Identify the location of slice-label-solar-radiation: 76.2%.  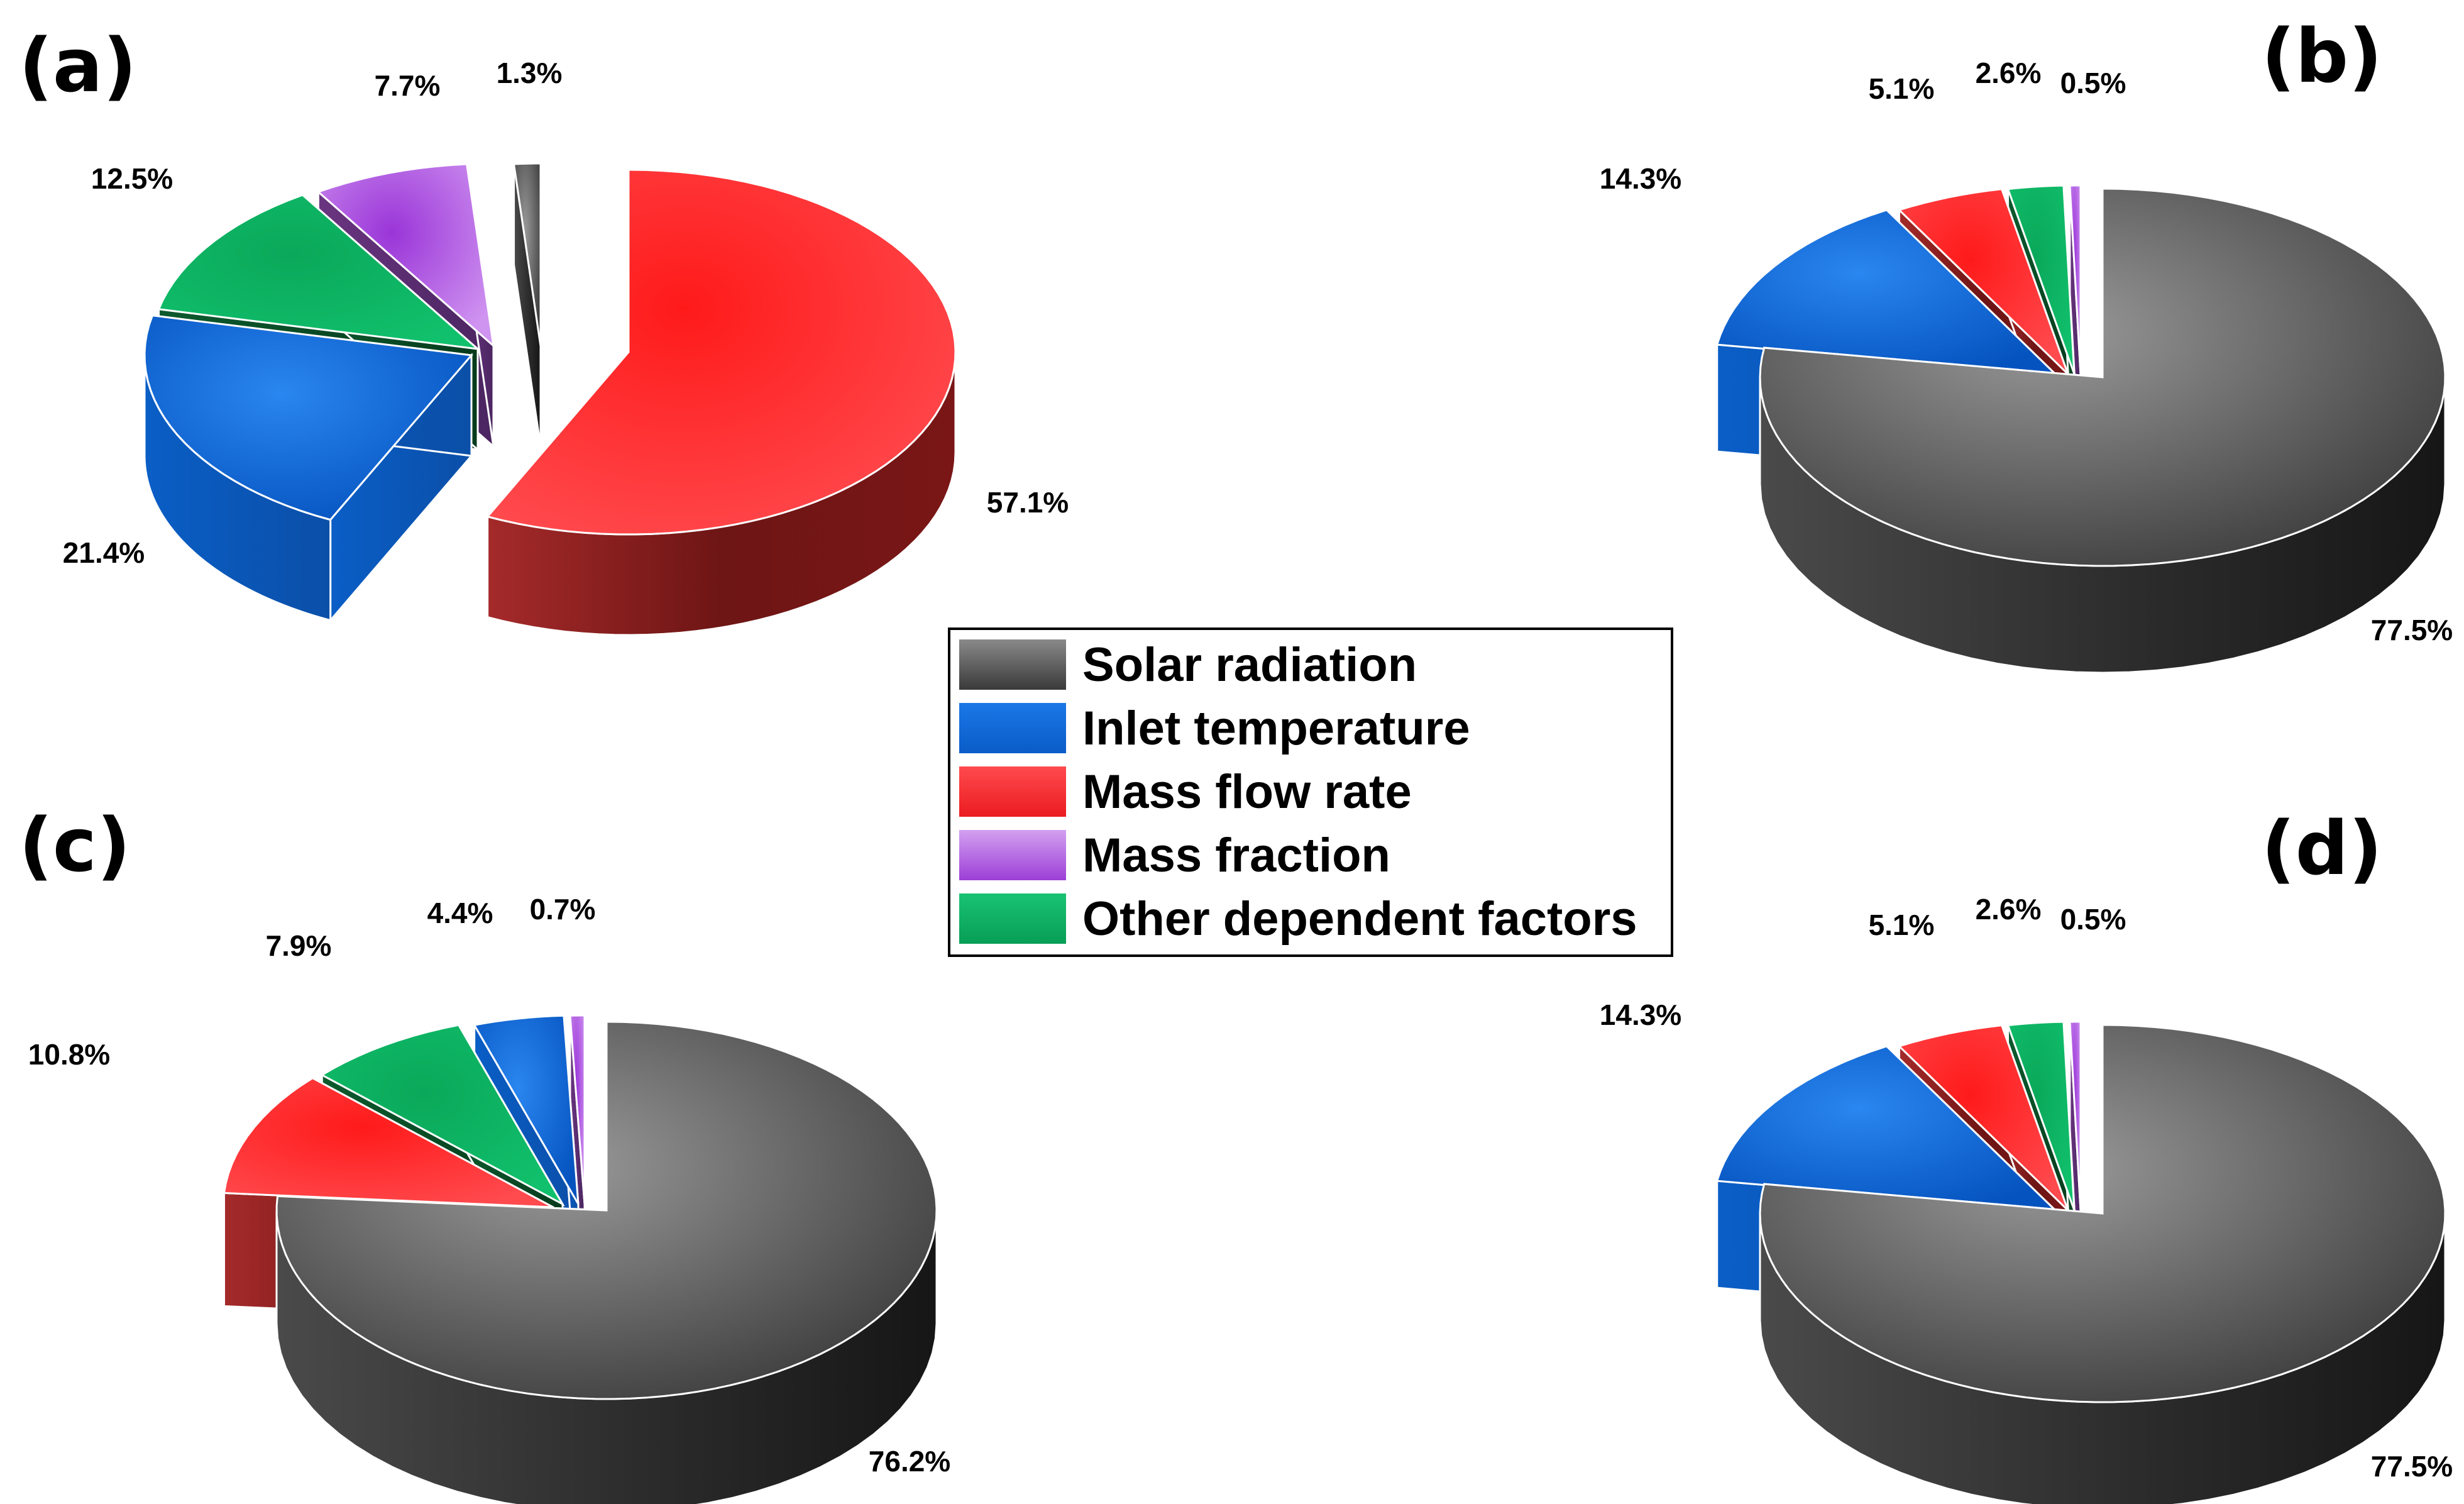
(909, 1461).